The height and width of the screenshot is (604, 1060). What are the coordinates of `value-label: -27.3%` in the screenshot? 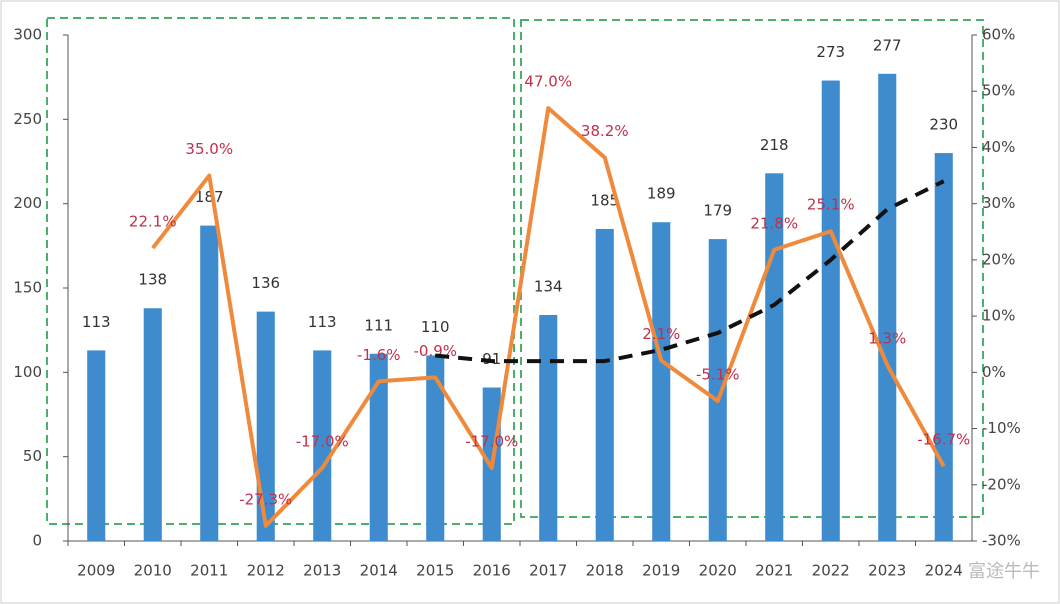 It's located at (265, 499).